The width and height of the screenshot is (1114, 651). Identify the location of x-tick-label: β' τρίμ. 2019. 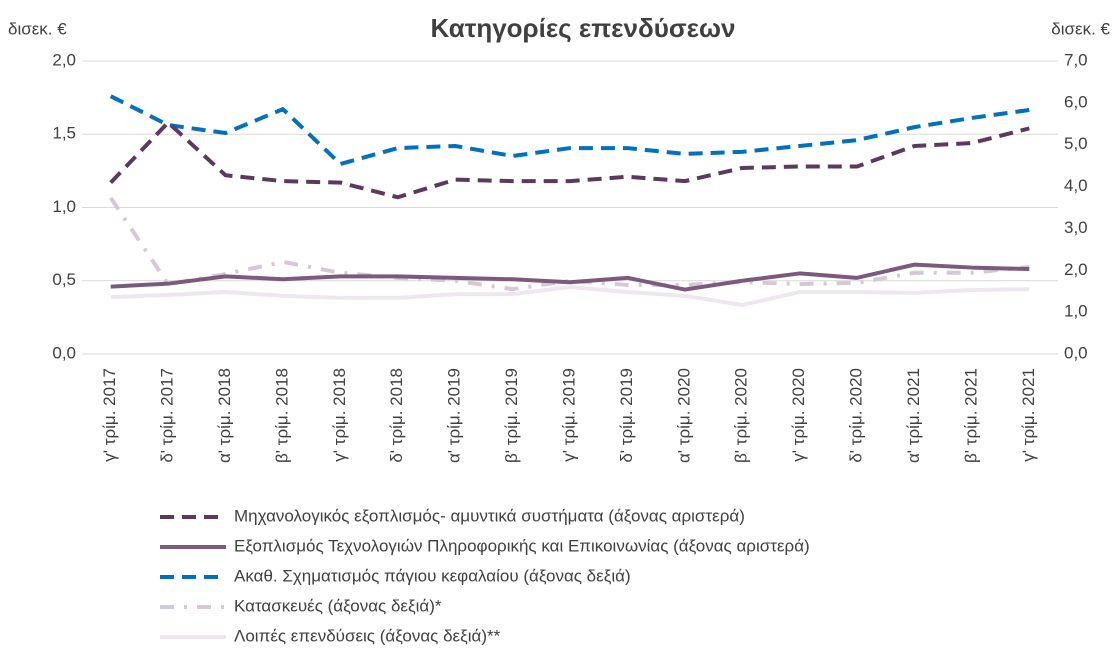
(511, 415).